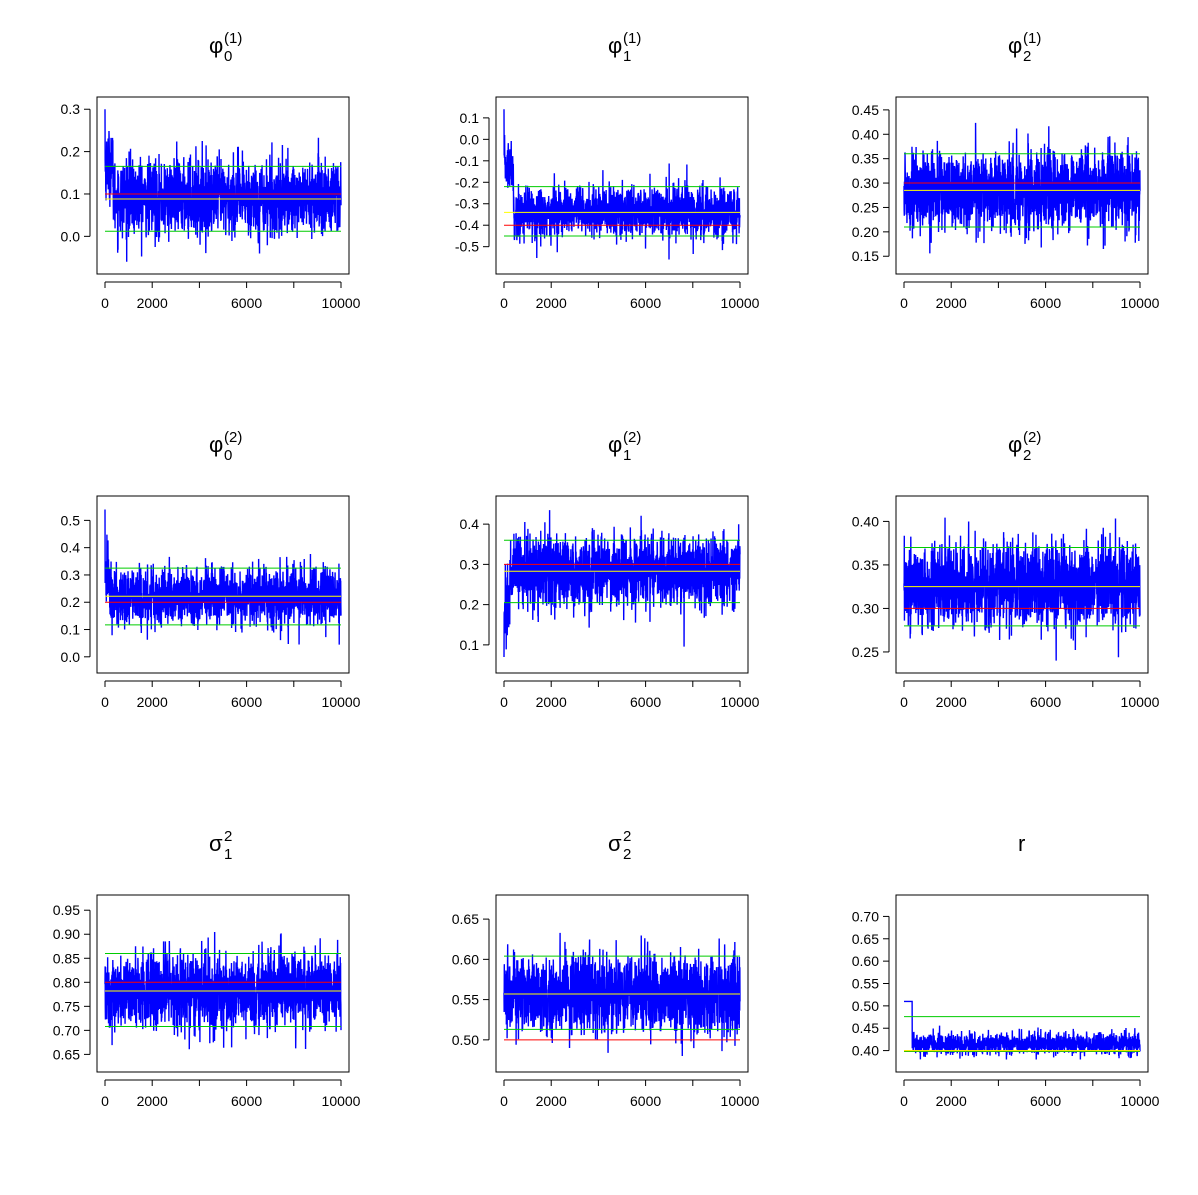 The image size is (1198, 1195). I want to click on panel-title: φ (2)0, so click(225, 446).